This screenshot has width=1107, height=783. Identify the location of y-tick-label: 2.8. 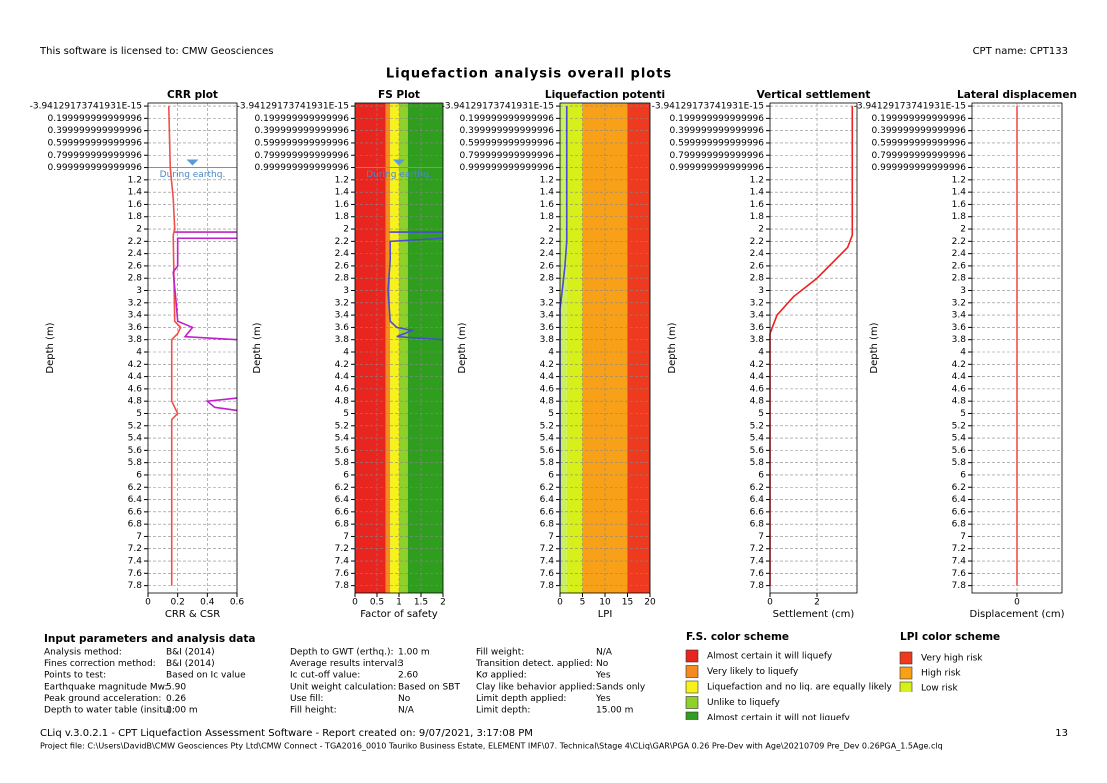
(959, 279).